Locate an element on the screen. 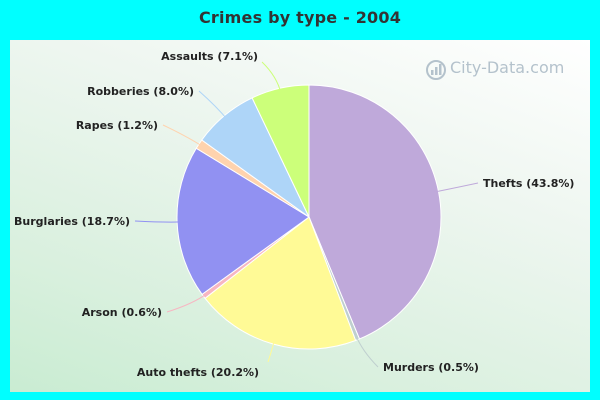 Image resolution: width=600 pixels, height=400 pixels. watermark: City-Data.com is located at coordinates (506, 70).